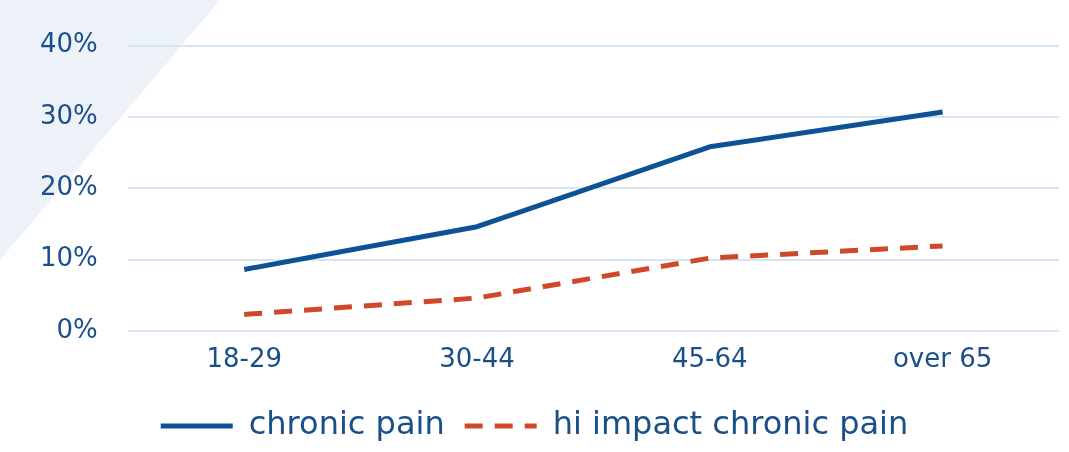 This screenshot has width=1069, height=452. I want to click on y-tick-label: 30%, so click(68, 114).